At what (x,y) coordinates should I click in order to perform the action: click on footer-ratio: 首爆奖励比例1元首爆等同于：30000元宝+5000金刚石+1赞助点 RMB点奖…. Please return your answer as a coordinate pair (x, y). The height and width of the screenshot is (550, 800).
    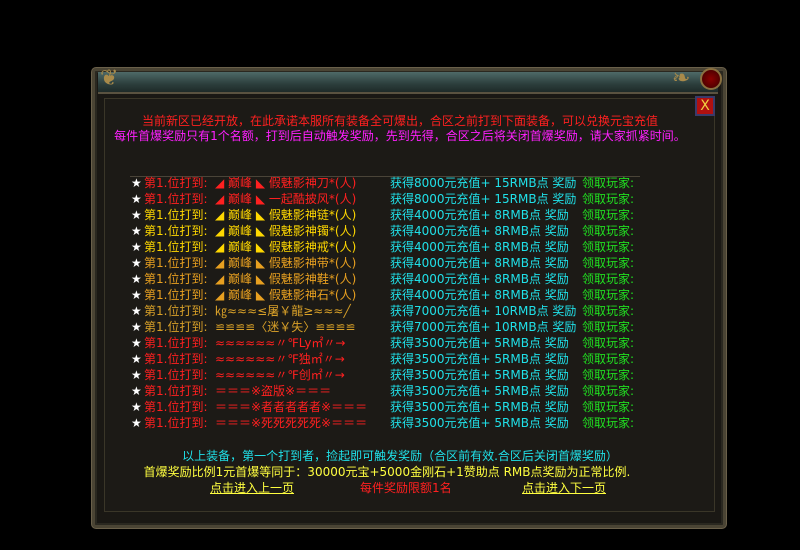
    Looking at the image, I should click on (387, 472).